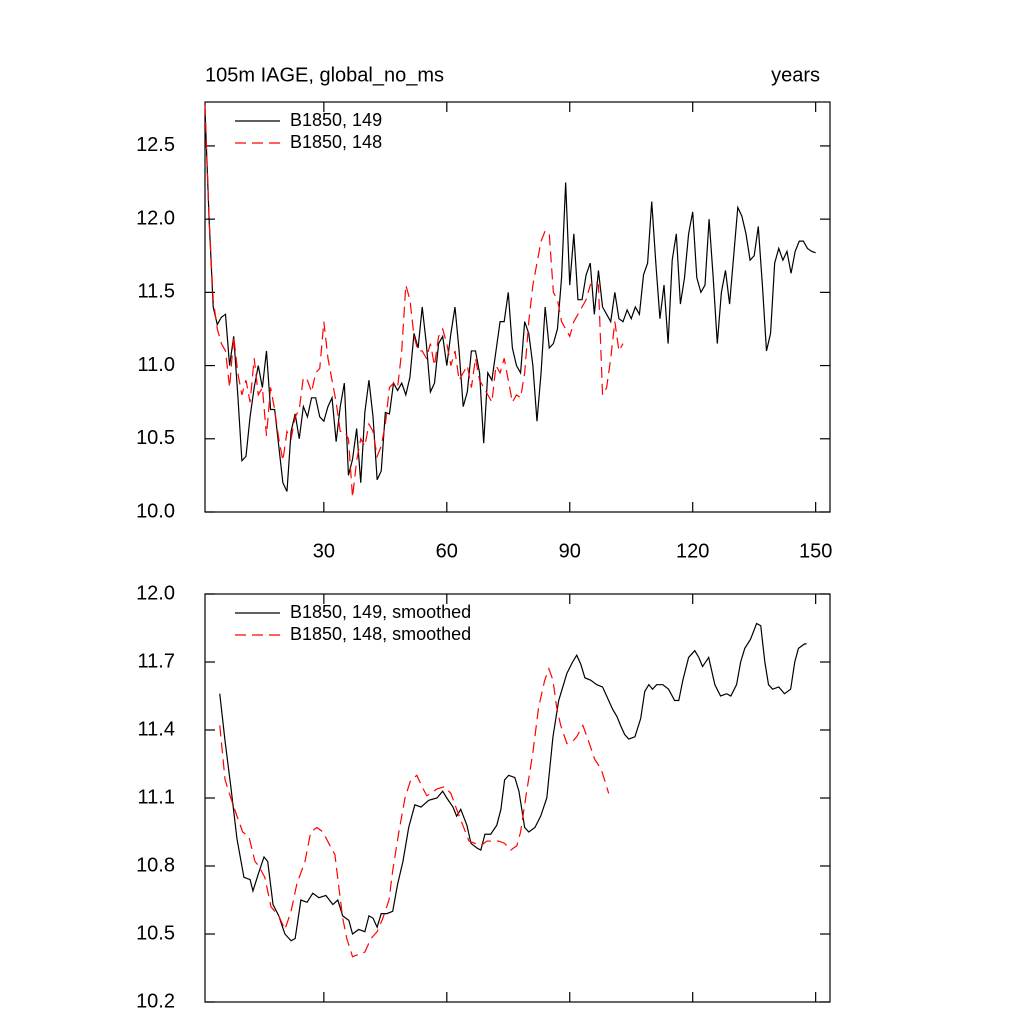 The image size is (1024, 1029). I want to click on x-tick-label: 60, so click(447, 551).